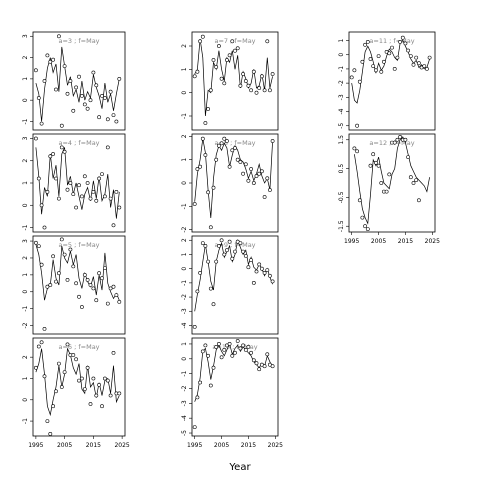 This screenshot has width=480, height=480. What do you see at coordinates (184, 136) in the screenshot?
I see `y-tick-label: 2` at bounding box center [184, 136].